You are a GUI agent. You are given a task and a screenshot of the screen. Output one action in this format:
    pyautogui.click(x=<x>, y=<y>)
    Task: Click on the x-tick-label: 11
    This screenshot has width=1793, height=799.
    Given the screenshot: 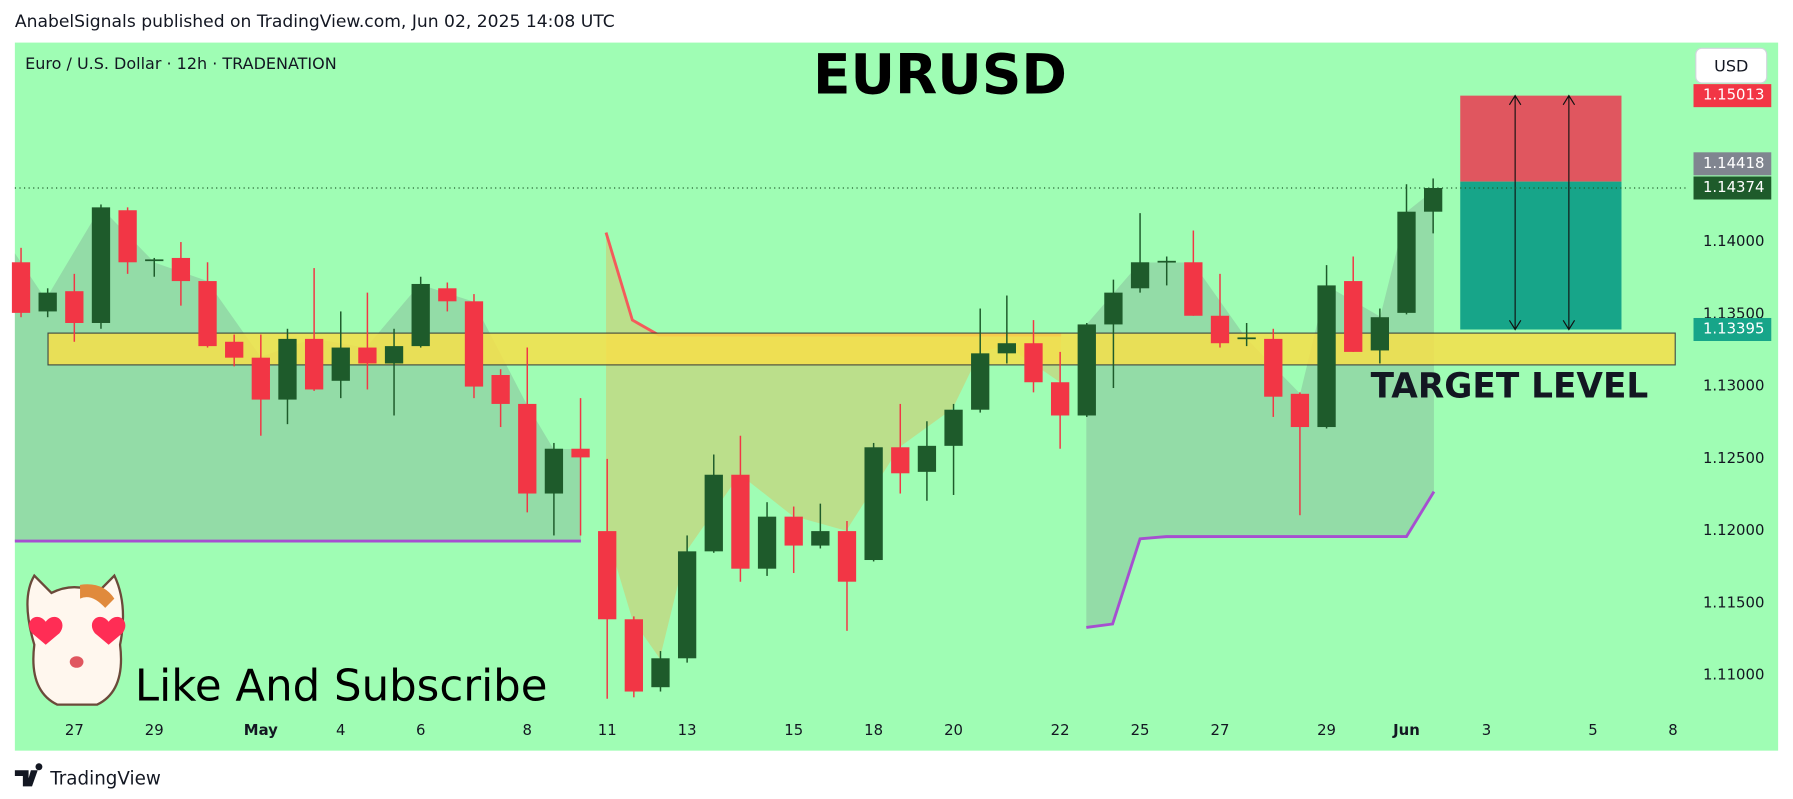 What is the action you would take?
    pyautogui.click(x=607, y=730)
    